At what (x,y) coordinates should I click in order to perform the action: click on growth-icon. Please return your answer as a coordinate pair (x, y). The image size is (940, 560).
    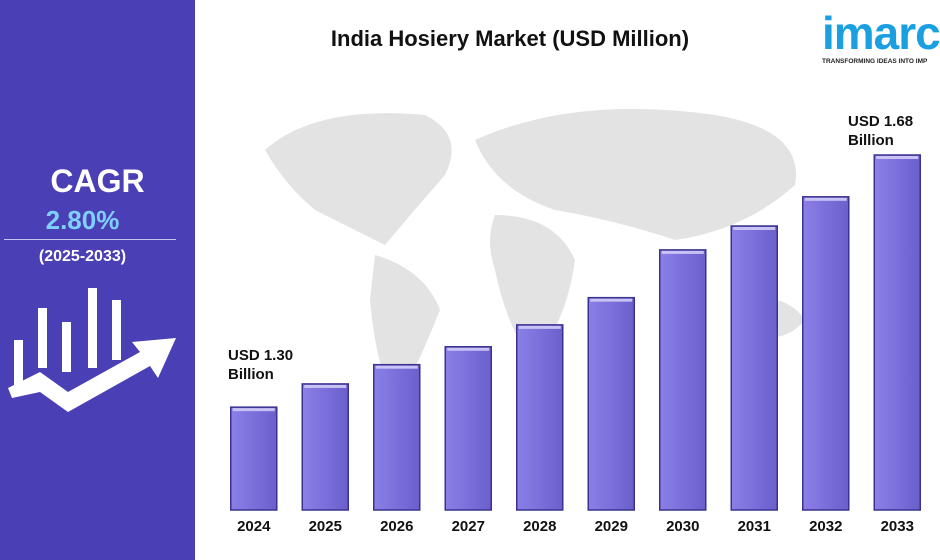
    Looking at the image, I should click on (92, 350).